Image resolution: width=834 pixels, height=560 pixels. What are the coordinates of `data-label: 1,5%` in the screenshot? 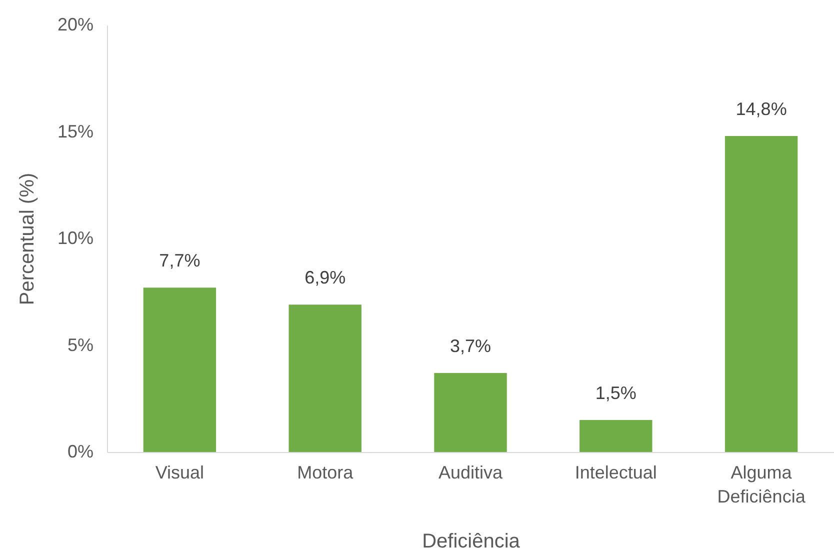 It's located at (615, 392).